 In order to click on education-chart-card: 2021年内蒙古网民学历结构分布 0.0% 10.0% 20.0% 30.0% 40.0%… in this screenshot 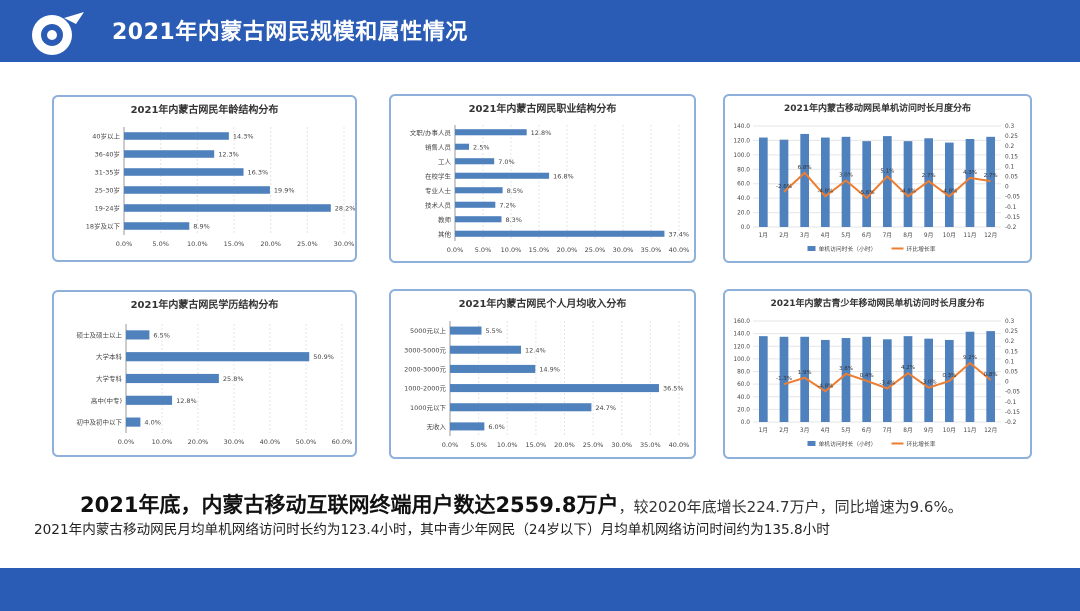, I will do `click(204, 373)`.